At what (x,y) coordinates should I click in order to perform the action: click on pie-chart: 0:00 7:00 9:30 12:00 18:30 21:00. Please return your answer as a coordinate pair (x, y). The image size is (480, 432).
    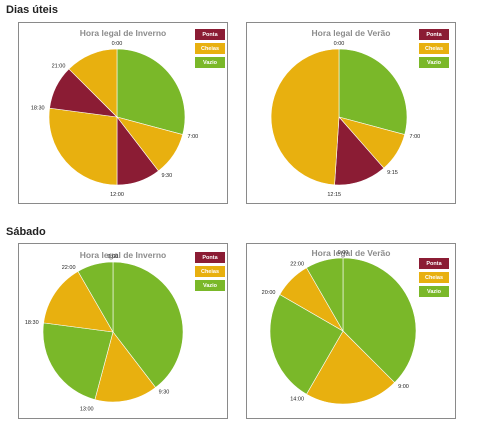
    Looking at the image, I should click on (115, 119).